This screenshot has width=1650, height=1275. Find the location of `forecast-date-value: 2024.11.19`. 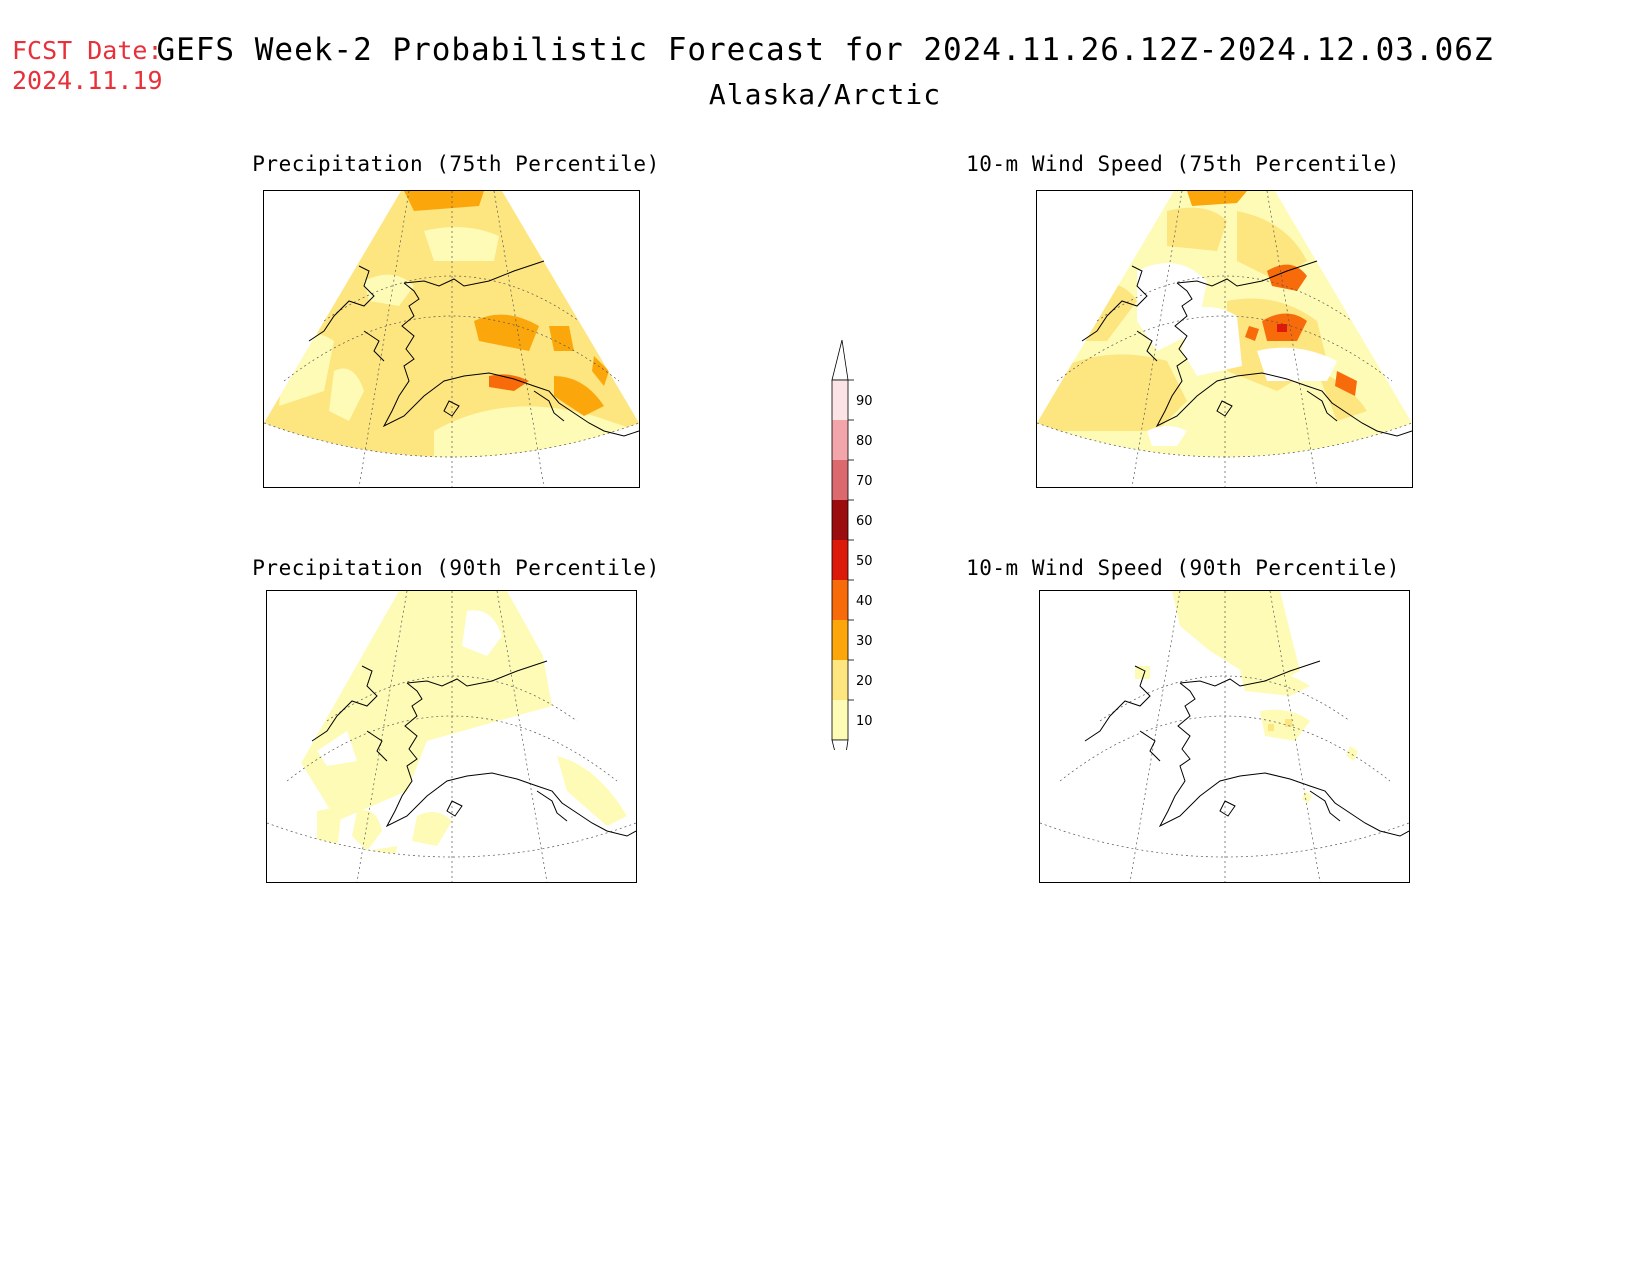

forecast-date-value: 2024.11.19 is located at coordinates (87, 80).